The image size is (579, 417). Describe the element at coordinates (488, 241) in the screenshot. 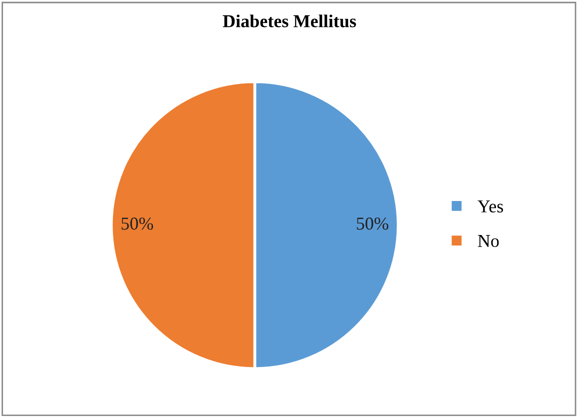

I see `legend-label: No` at that location.